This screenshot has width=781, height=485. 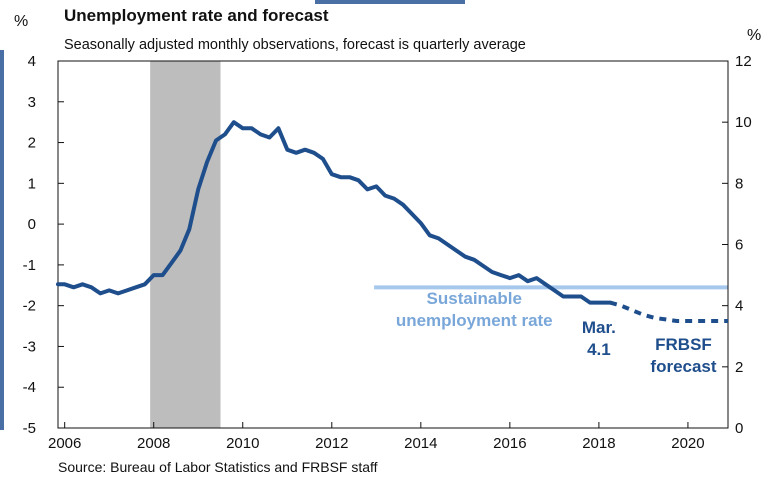 What do you see at coordinates (32, 61) in the screenshot?
I see `left-tick-label: 4` at bounding box center [32, 61].